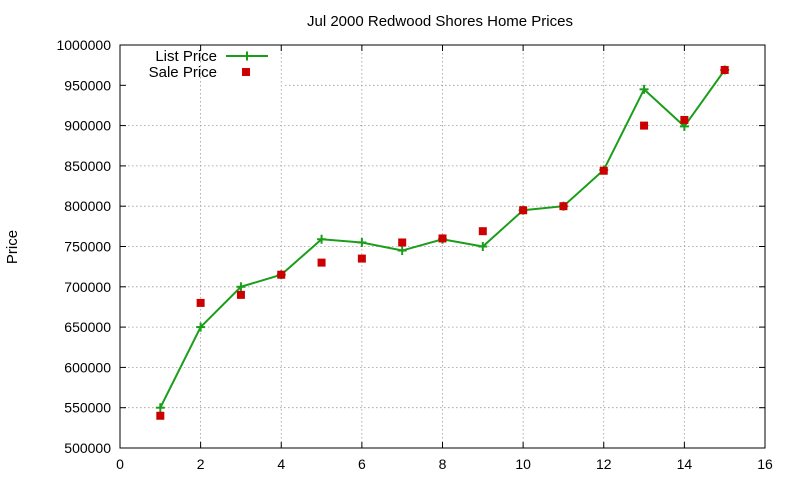 Image resolution: width=800 pixels, height=480 pixels. I want to click on x-tick-label: 12, so click(604, 464).